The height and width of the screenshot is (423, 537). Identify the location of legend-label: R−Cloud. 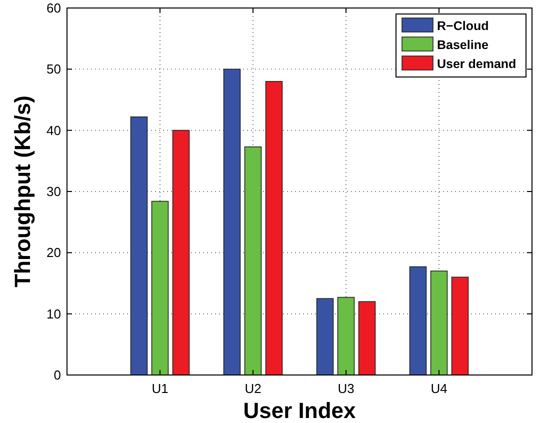
(463, 26).